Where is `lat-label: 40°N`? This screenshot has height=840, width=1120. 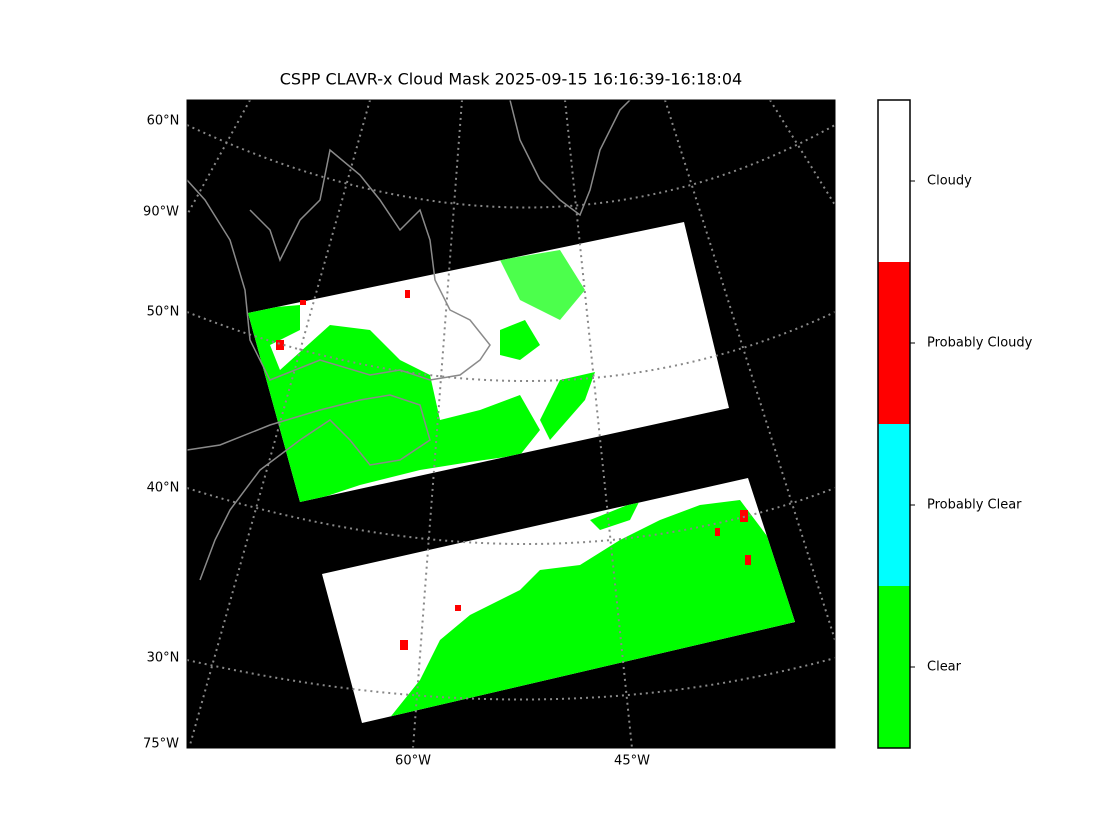 lat-label: 40°N is located at coordinates (163, 488).